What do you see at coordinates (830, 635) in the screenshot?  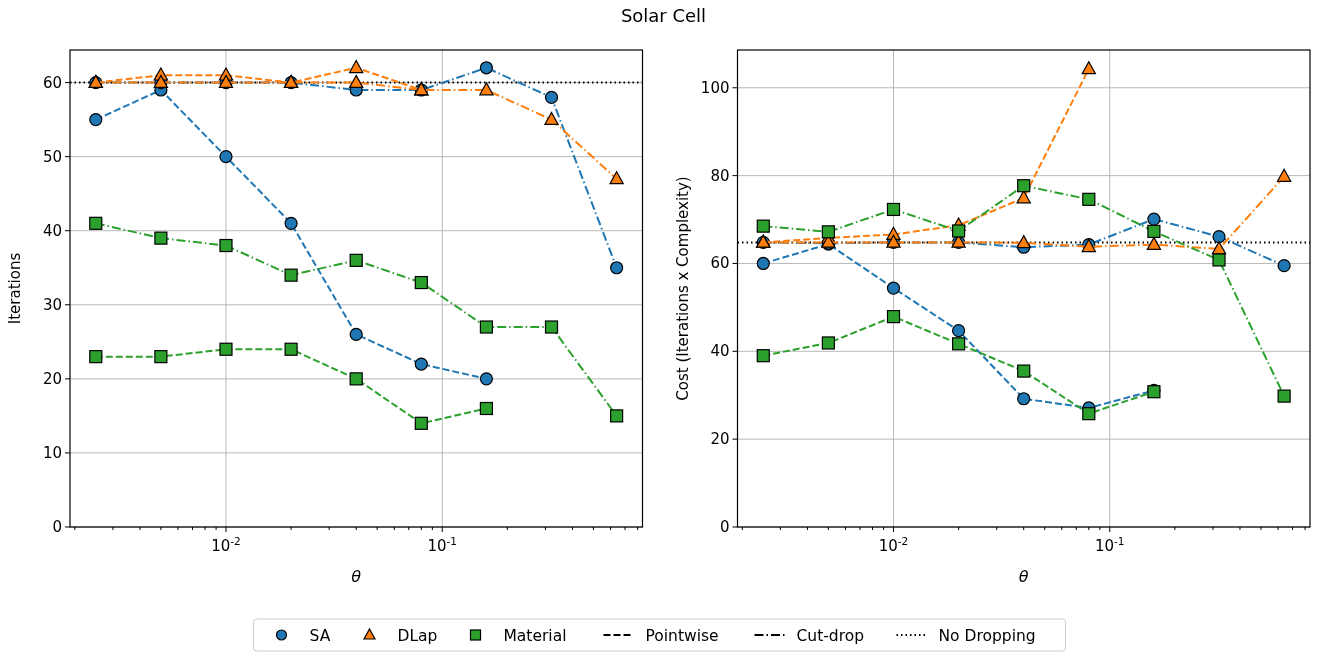 I see `text: Cut-drop` at bounding box center [830, 635].